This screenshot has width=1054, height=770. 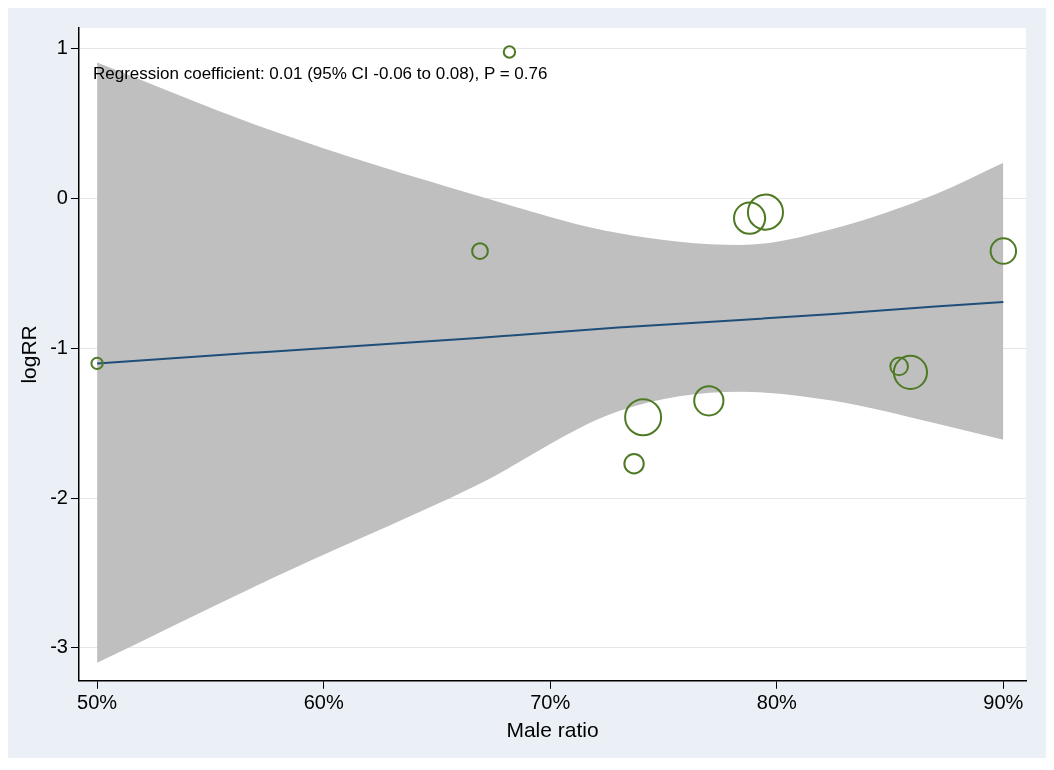 I want to click on y-tick-label: -2, so click(x=59, y=496).